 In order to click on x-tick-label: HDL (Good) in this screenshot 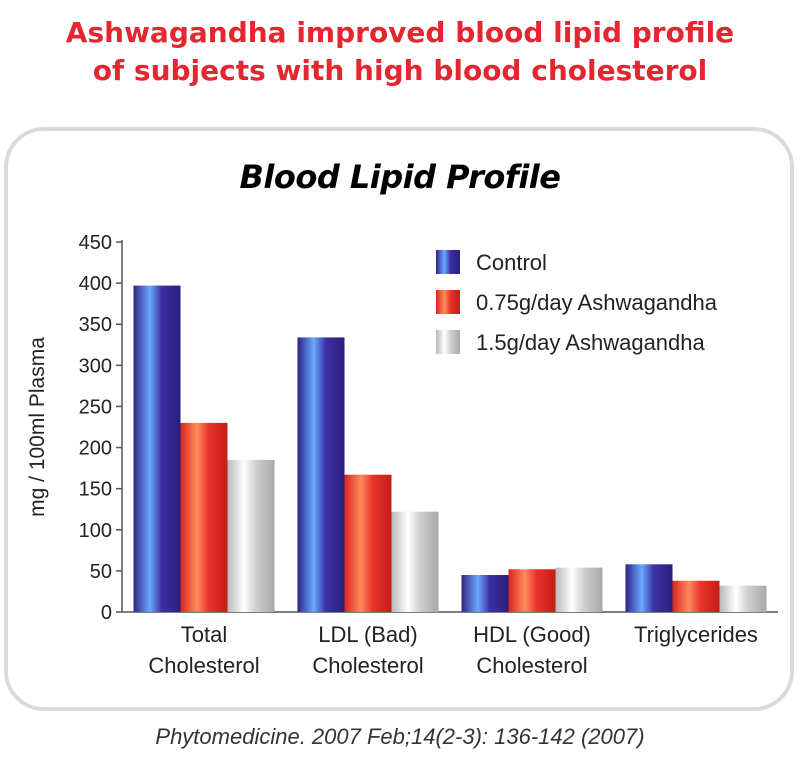, I will do `click(532, 634)`.